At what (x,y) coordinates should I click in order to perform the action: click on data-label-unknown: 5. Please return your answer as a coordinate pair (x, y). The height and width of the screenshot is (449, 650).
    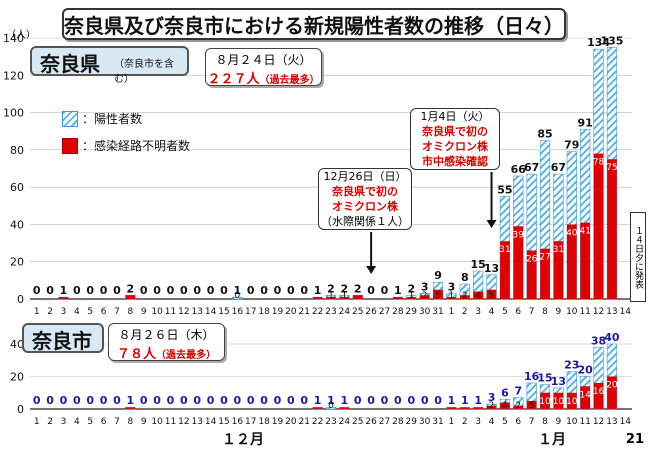
    Looking at the image, I should click on (492, 296).